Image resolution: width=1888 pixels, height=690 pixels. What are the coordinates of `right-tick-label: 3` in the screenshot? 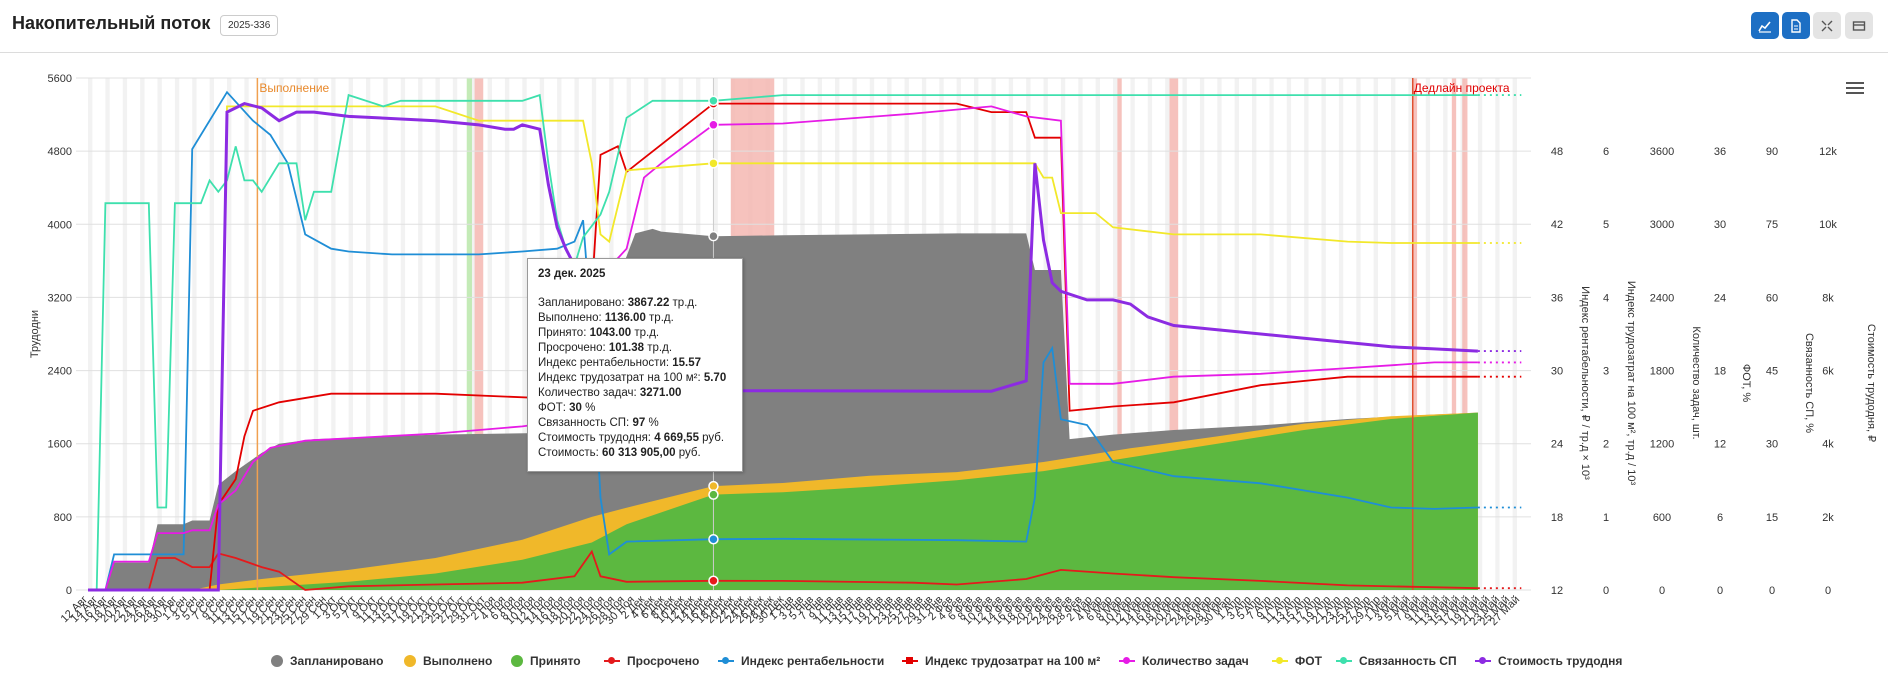 It's located at (1606, 372).